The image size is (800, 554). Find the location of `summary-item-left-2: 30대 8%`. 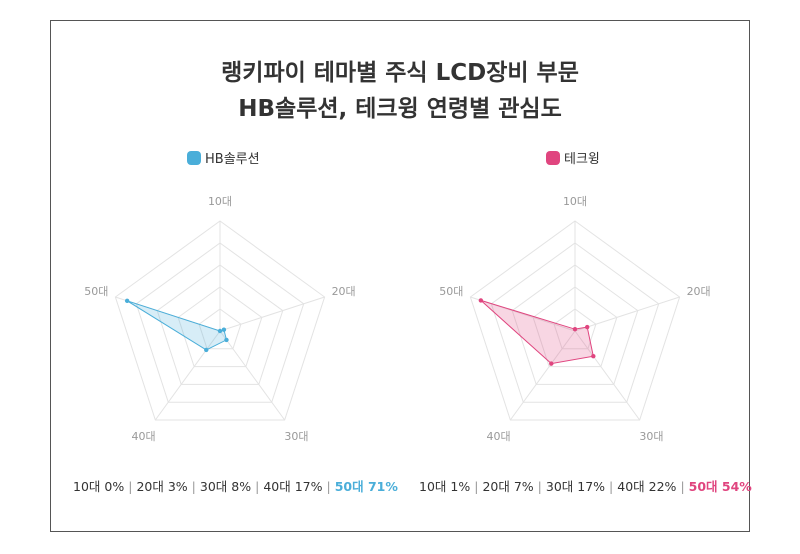

summary-item-left-2: 30대 8% is located at coordinates (225, 486).